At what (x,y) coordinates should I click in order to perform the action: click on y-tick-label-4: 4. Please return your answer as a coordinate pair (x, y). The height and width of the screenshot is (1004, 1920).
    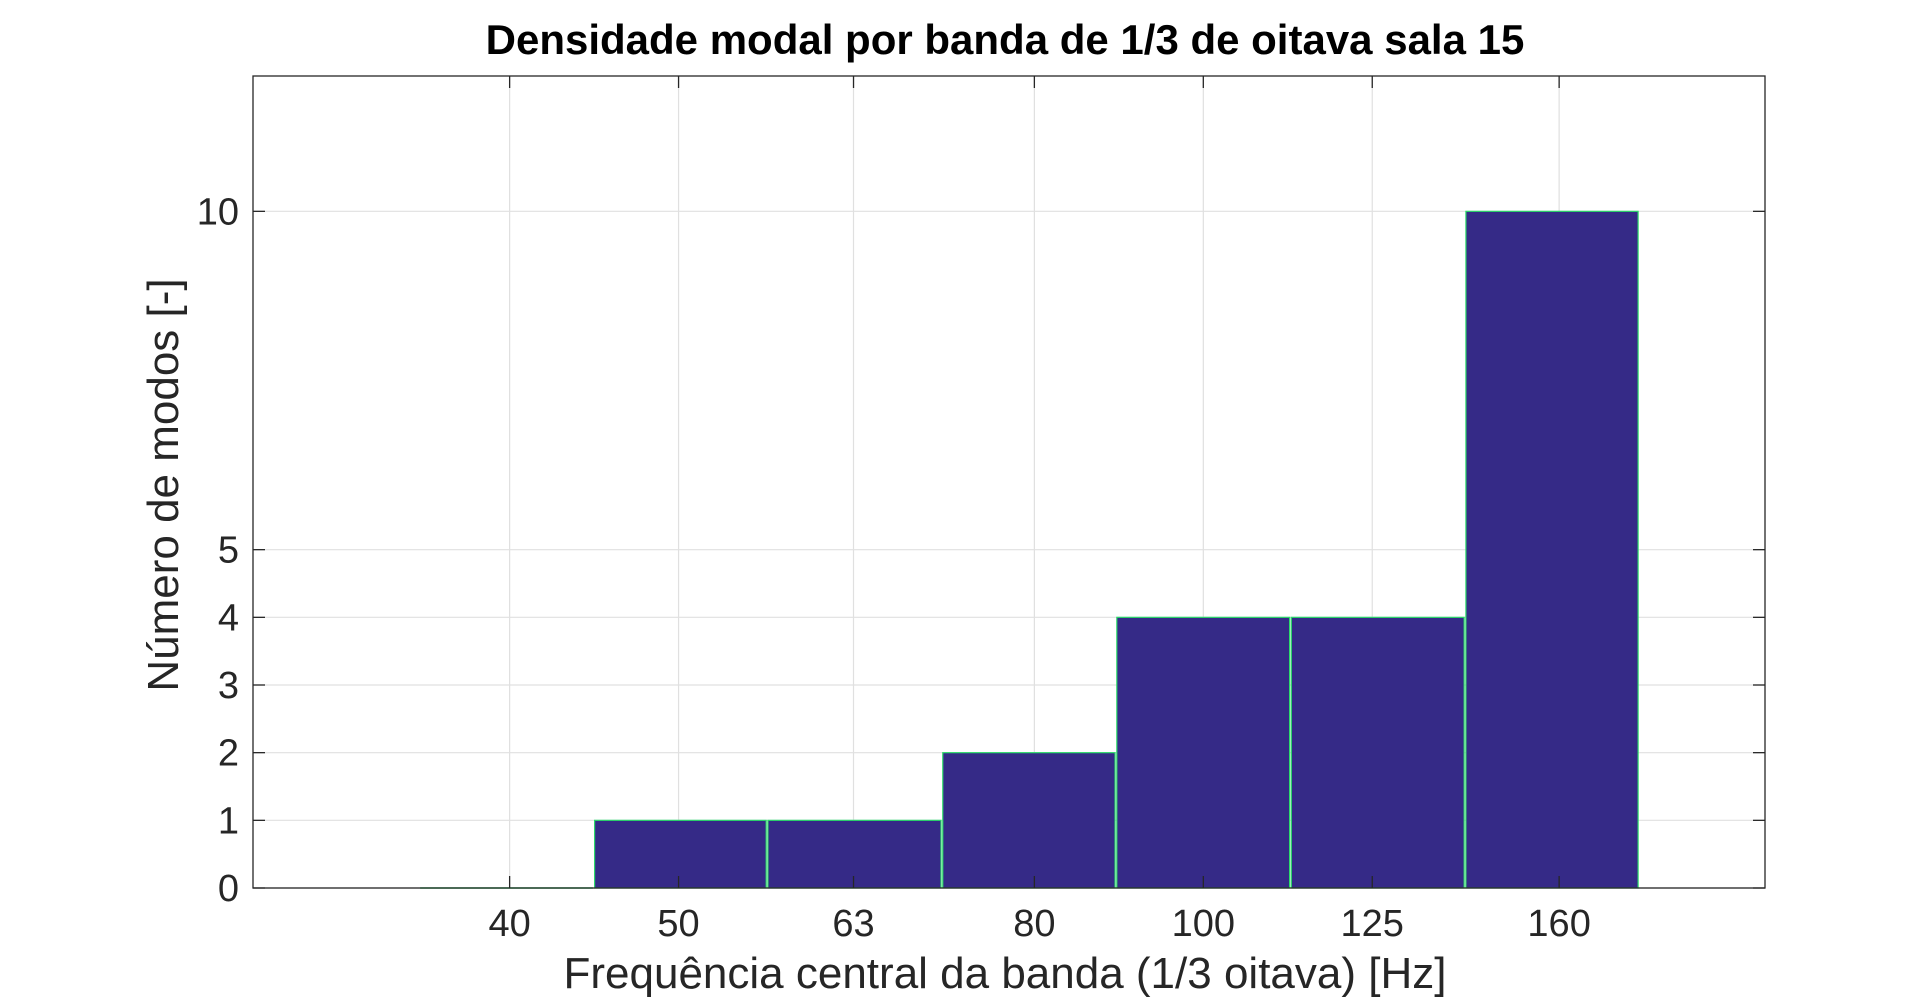
    Looking at the image, I should click on (228, 618).